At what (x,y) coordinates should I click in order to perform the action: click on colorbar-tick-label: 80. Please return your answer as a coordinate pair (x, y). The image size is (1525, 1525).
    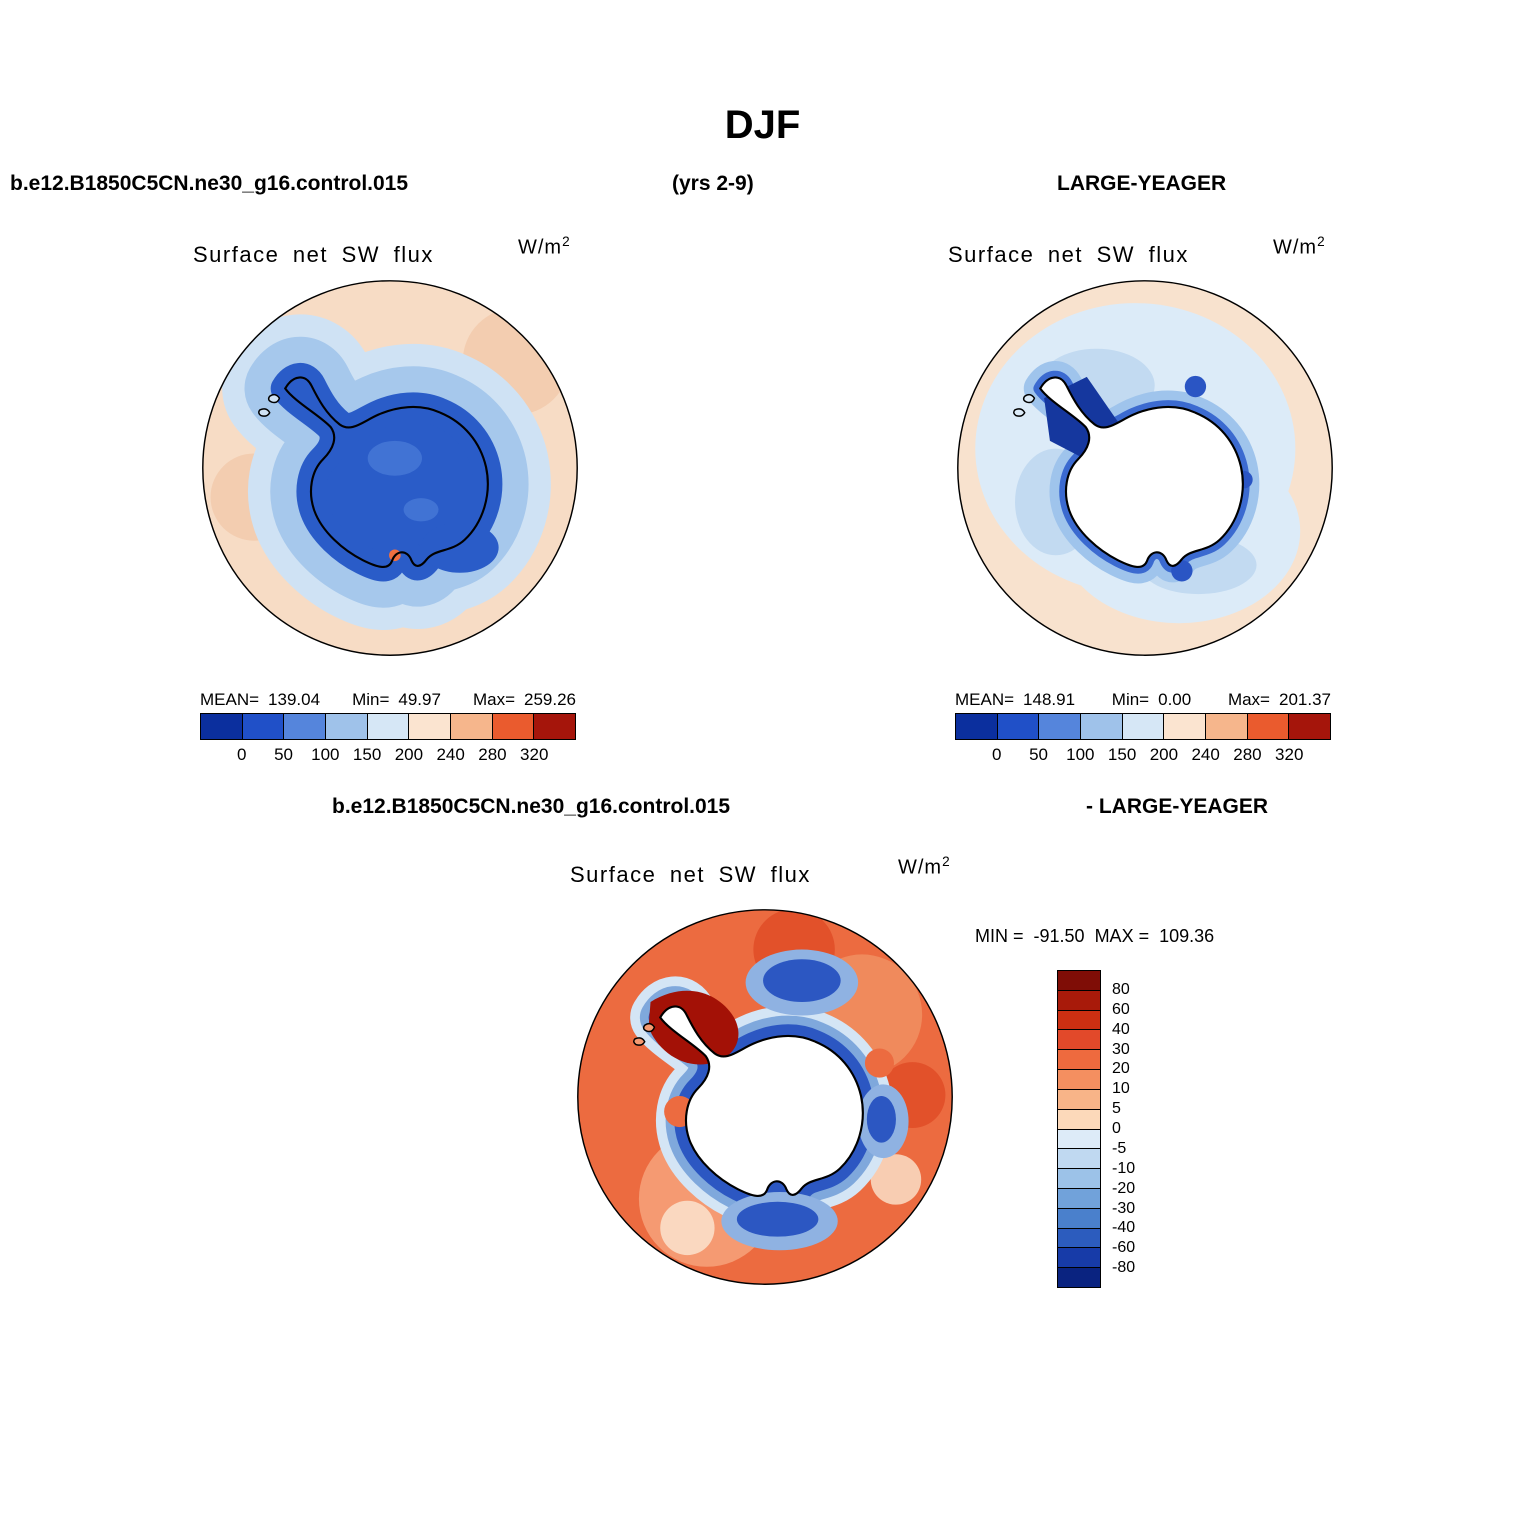
    Looking at the image, I should click on (1121, 989).